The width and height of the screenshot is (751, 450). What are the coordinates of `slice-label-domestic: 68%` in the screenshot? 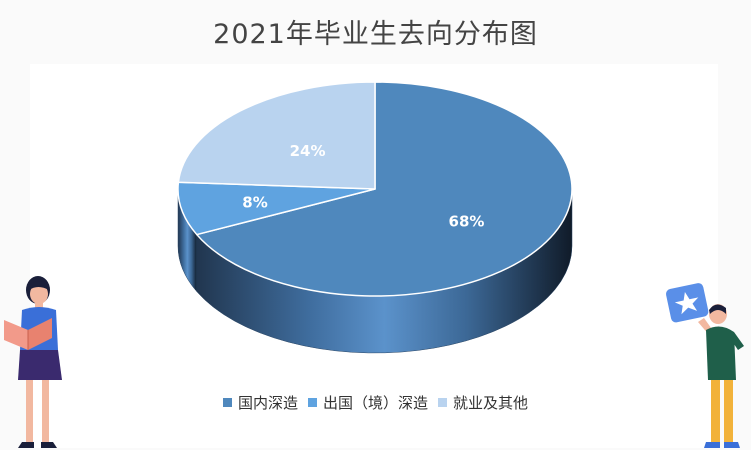 It's located at (467, 222).